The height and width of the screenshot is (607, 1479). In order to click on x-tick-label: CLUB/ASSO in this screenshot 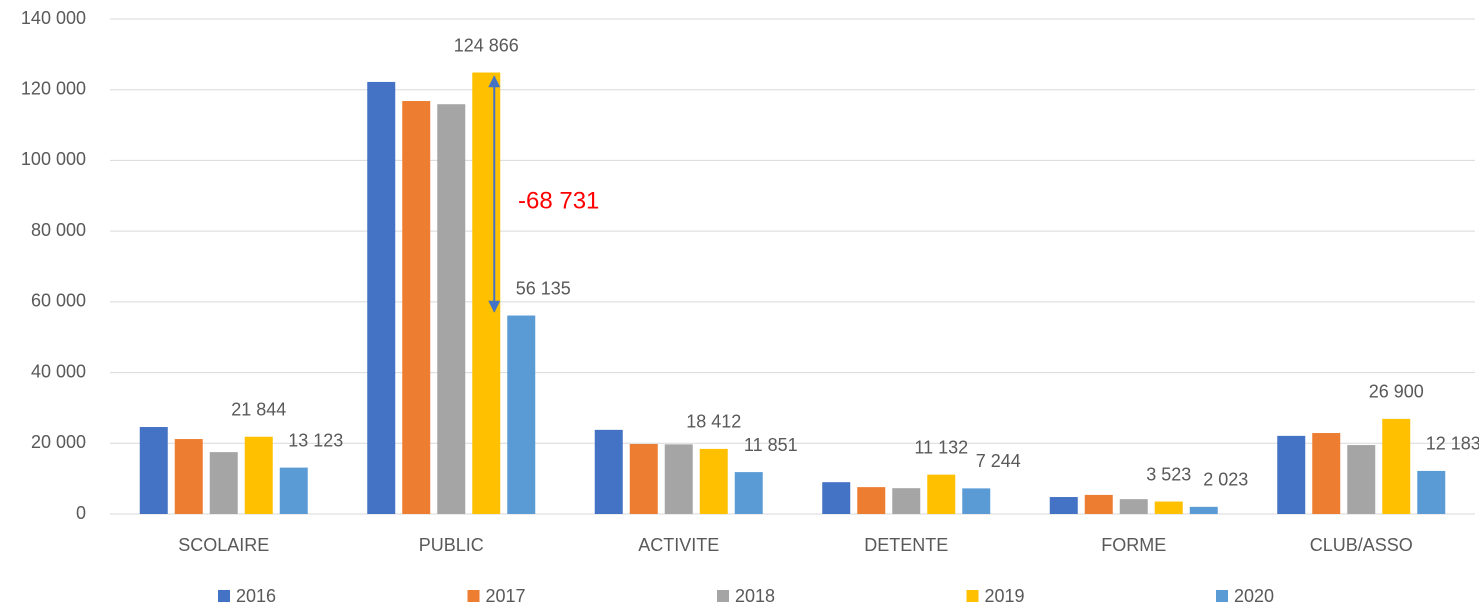, I will do `click(1361, 545)`.